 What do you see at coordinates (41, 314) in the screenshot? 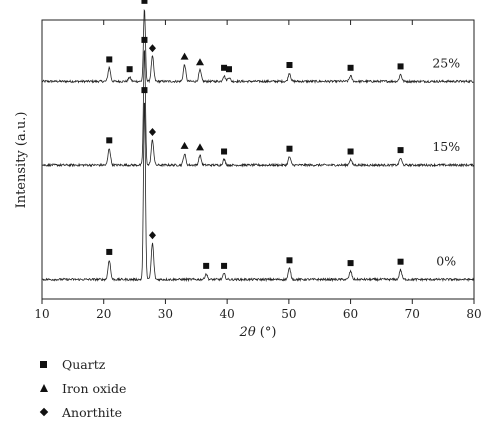
I see `x-tick-label-10: 10` at bounding box center [41, 314].